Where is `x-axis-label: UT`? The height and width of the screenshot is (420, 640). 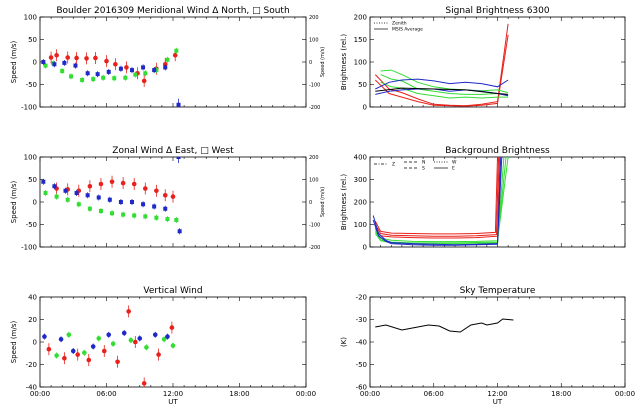
x-axis-label: UT is located at coordinates (498, 402).